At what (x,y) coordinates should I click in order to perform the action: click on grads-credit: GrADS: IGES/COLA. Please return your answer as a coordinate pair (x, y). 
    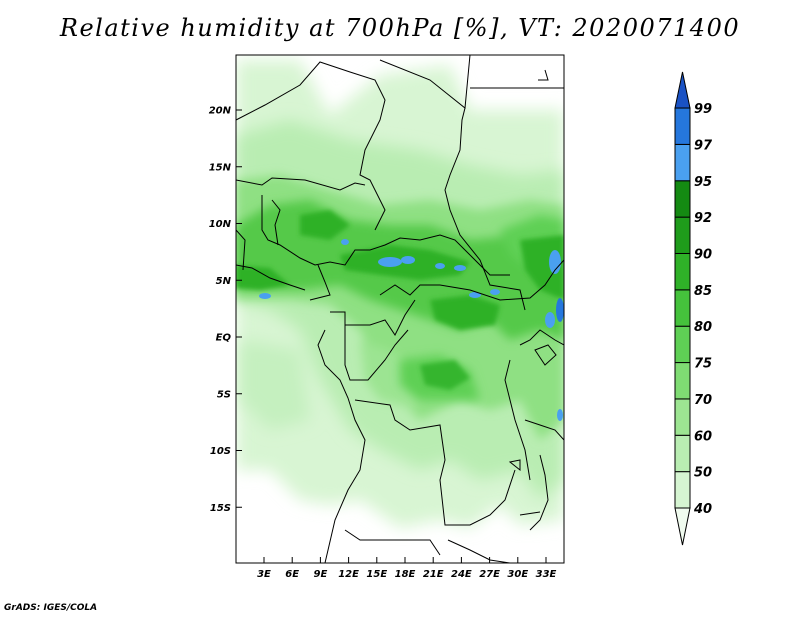
    Looking at the image, I should click on (51, 608).